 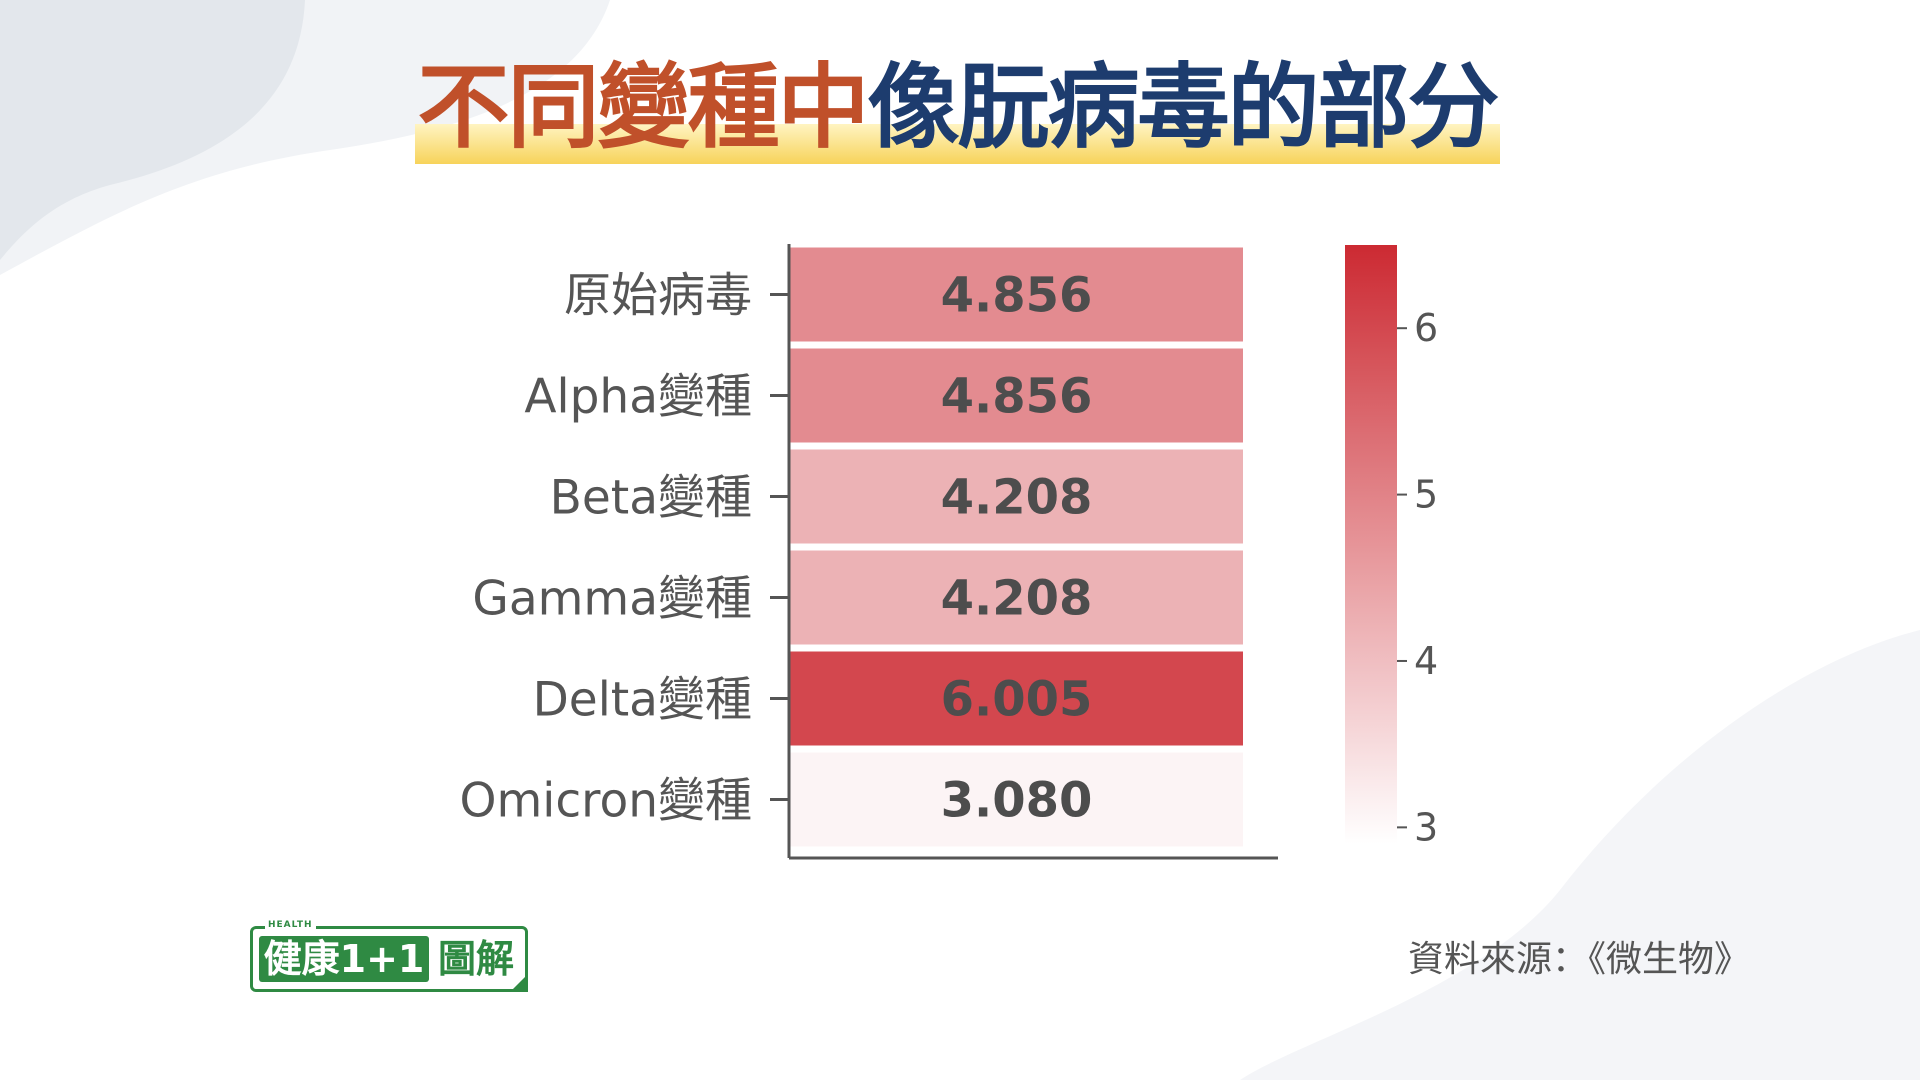 I want to click on health-logo: HEALTH 健康1+1 圖解, so click(x=389, y=956).